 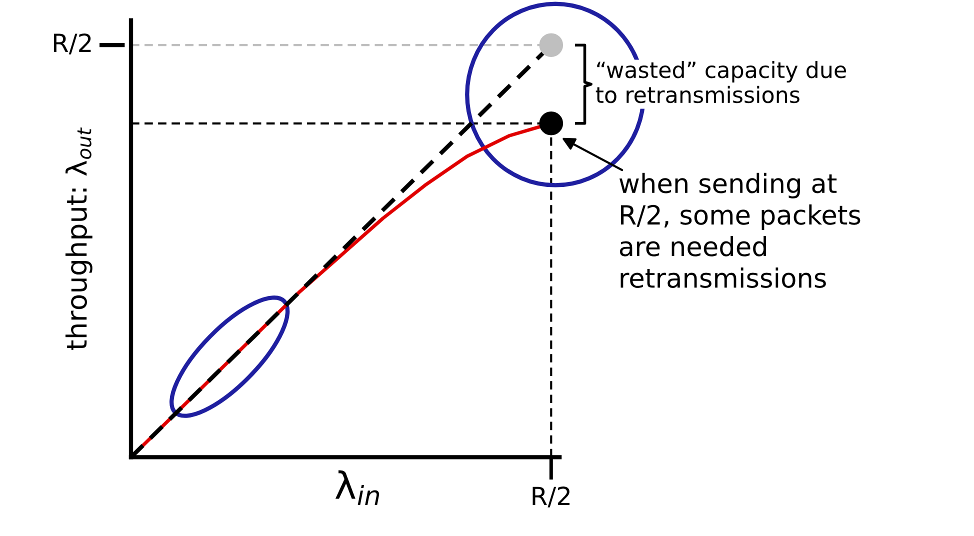 I want to click on text: when sending at R/2, some packets are needed retransmissions, so click(x=739, y=230).